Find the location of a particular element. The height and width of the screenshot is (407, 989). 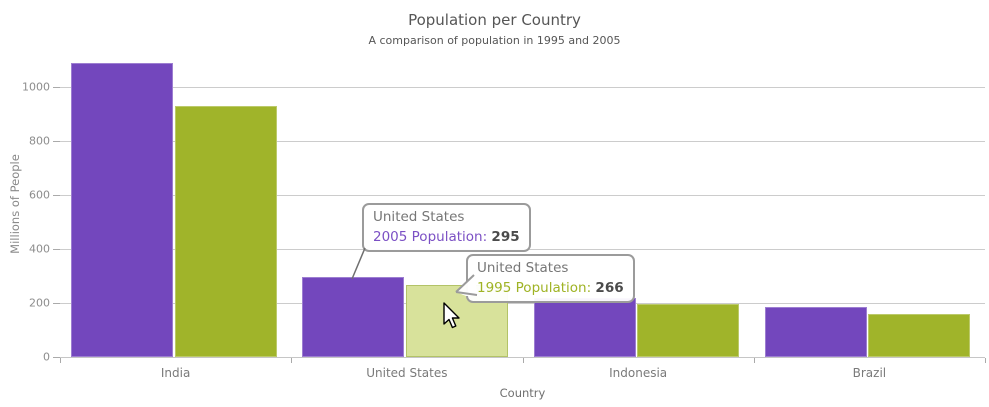

y-axis-label: 200 is located at coordinates (39, 303).